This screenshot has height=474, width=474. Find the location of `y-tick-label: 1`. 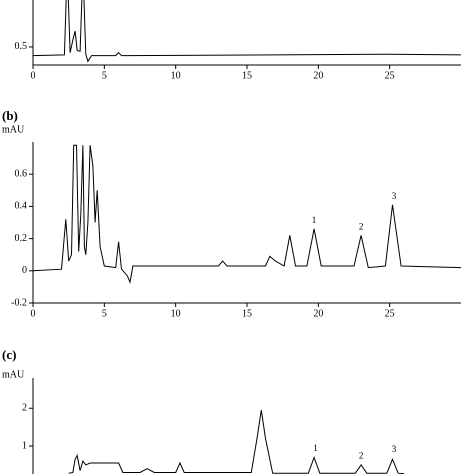

y-tick-label: 1 is located at coordinates (24, 445).